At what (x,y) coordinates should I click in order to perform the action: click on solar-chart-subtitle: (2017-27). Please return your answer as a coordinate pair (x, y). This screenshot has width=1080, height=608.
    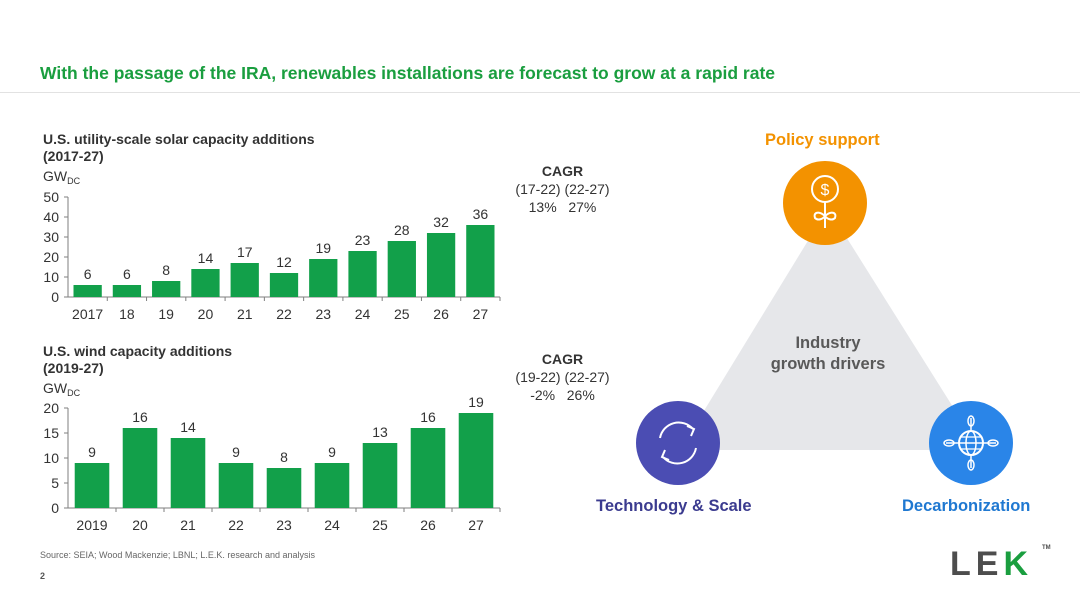
    Looking at the image, I should click on (73, 156).